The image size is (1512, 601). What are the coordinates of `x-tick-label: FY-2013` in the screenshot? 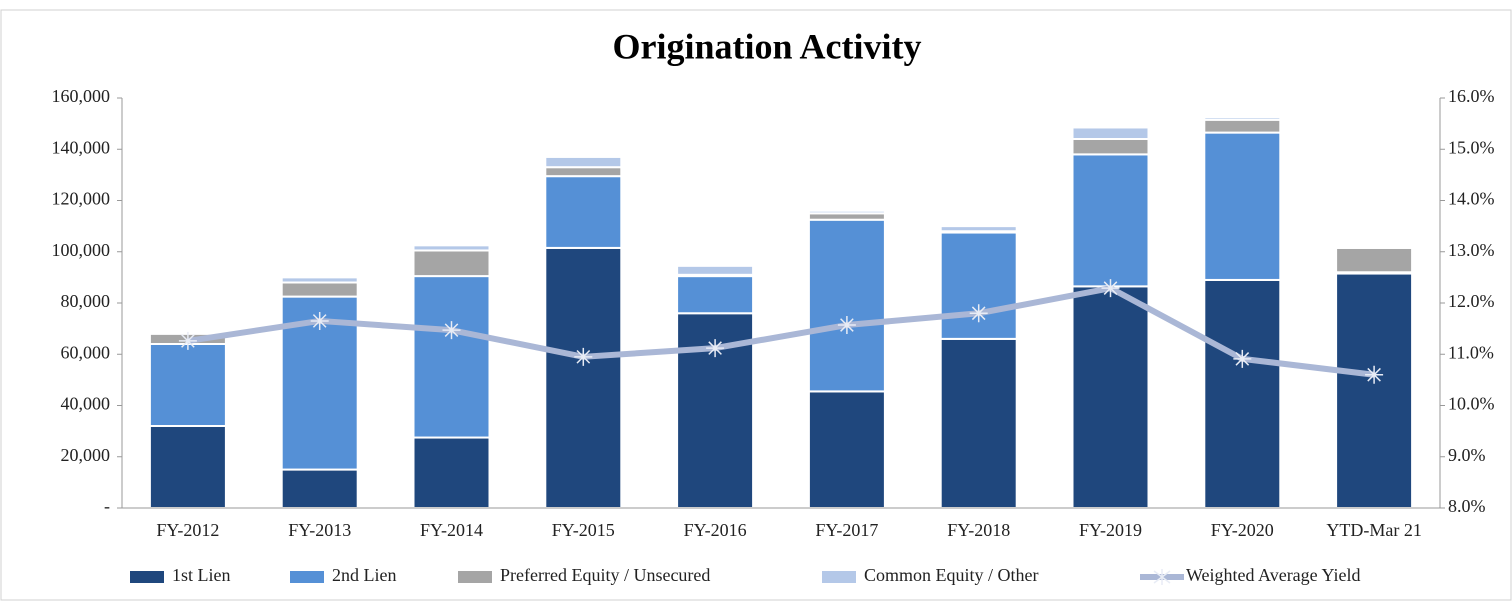 It's located at (319, 530).